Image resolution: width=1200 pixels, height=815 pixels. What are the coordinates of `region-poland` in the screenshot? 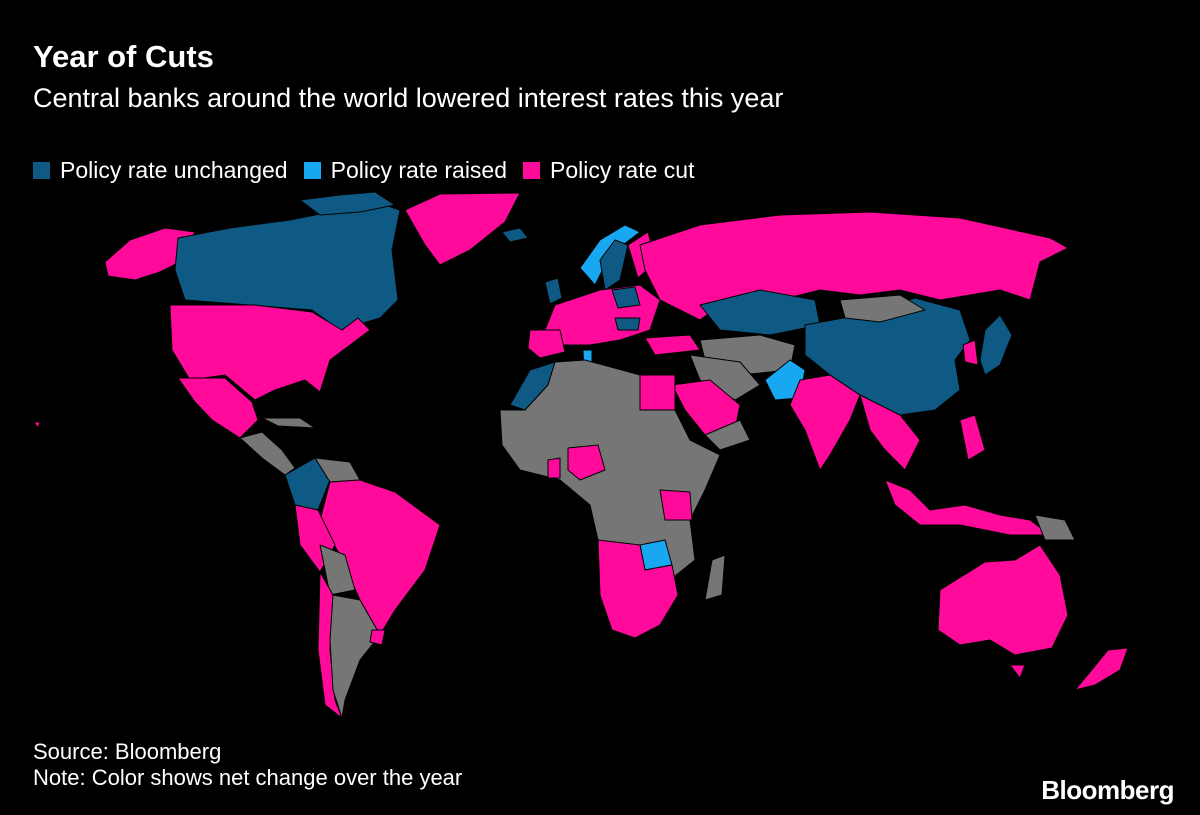 It's located at (626, 297).